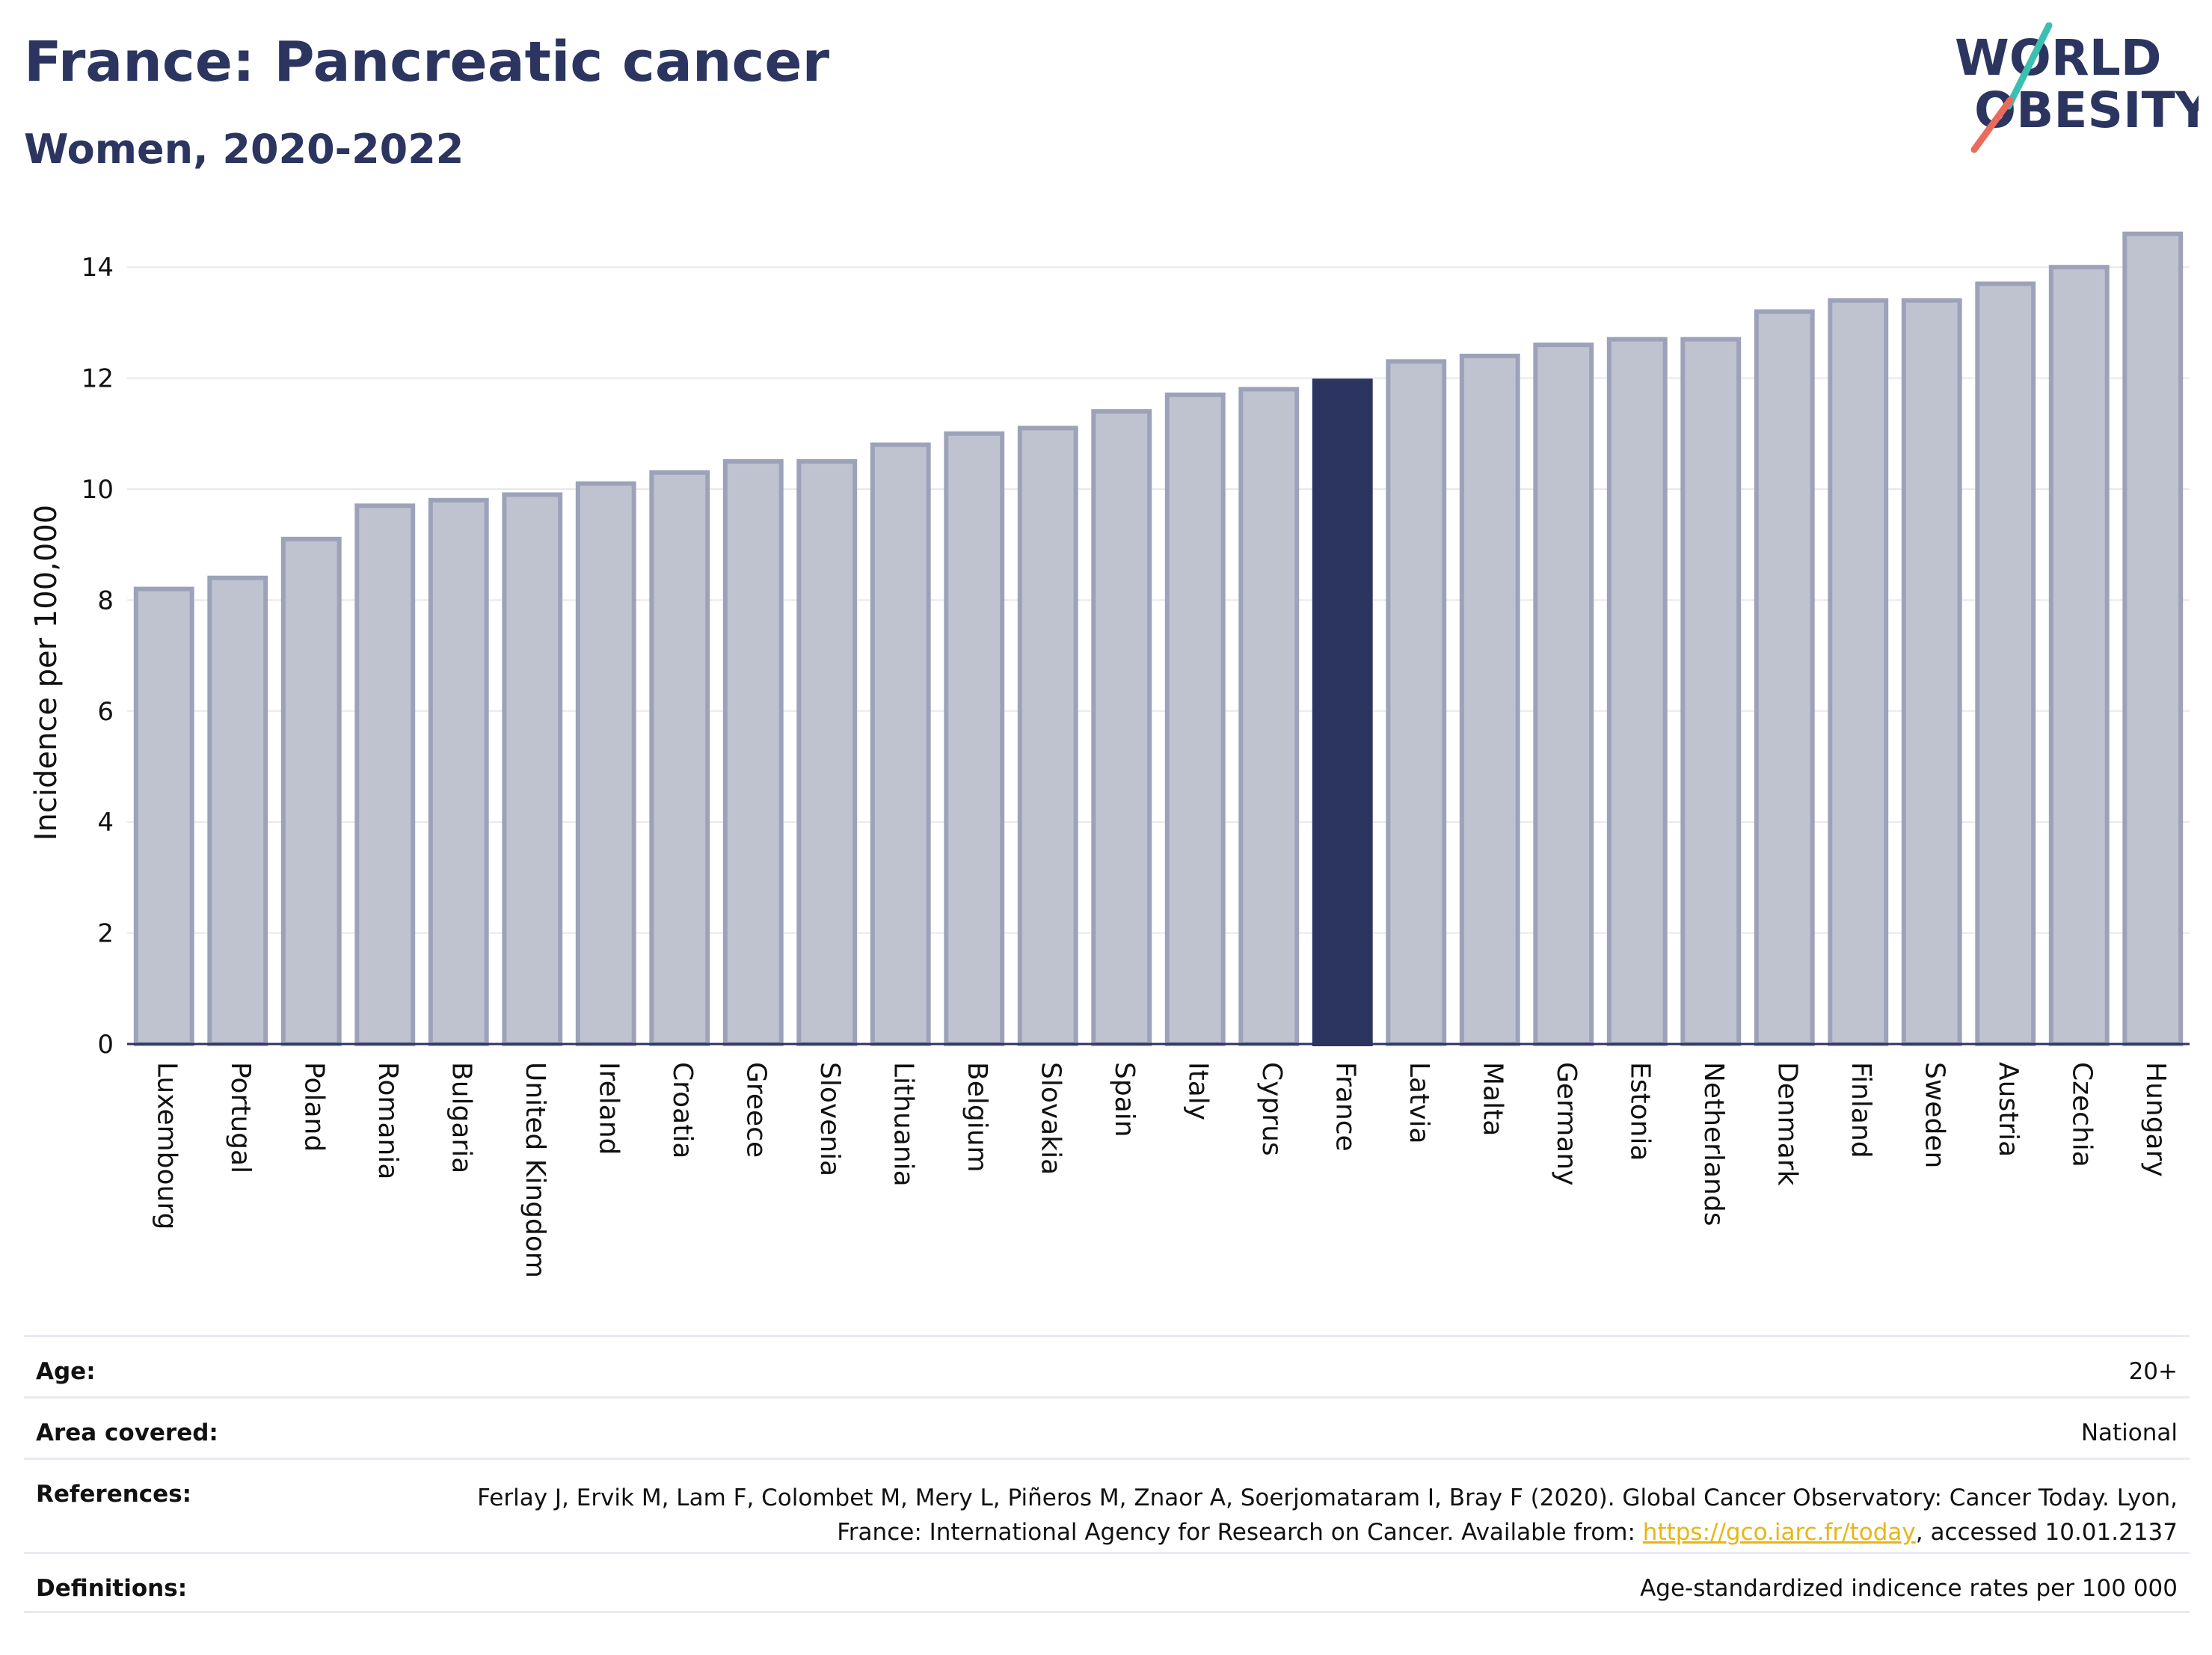 This screenshot has width=2212, height=1655. I want to click on chart-subtitle: Women, 2020-2022, so click(244, 149).